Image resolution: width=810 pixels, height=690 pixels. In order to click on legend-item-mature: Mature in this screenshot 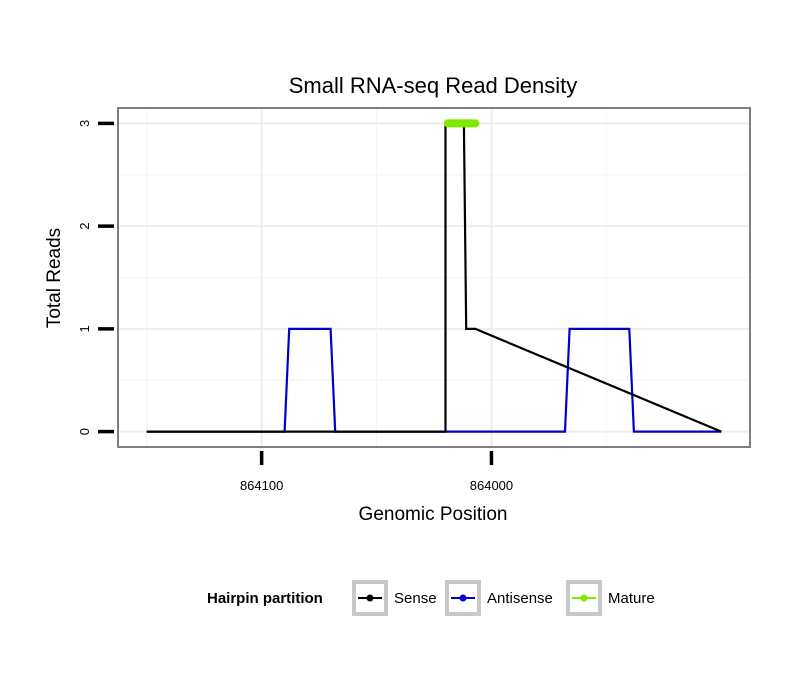, I will do `click(610, 598)`.